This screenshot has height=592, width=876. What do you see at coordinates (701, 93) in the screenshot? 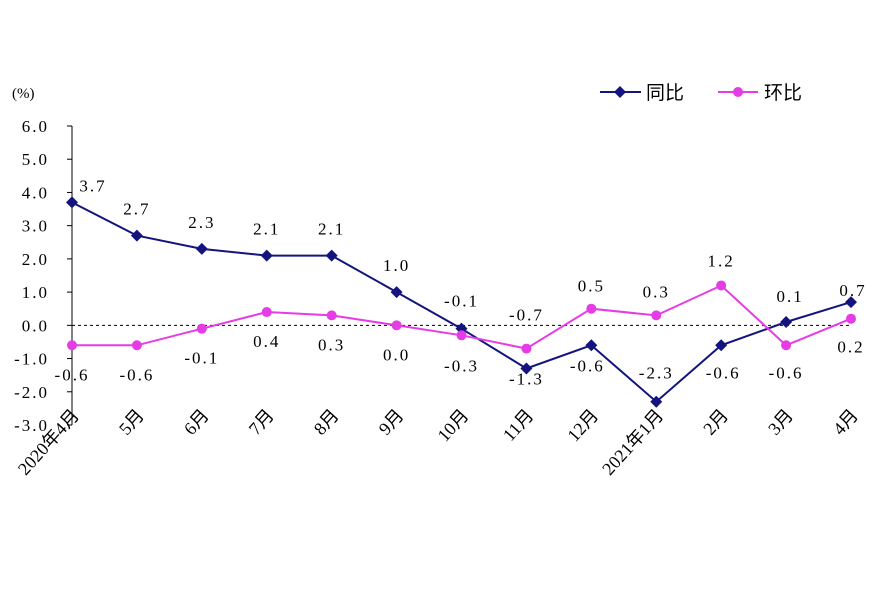
I see `legend: 同比 环比` at bounding box center [701, 93].